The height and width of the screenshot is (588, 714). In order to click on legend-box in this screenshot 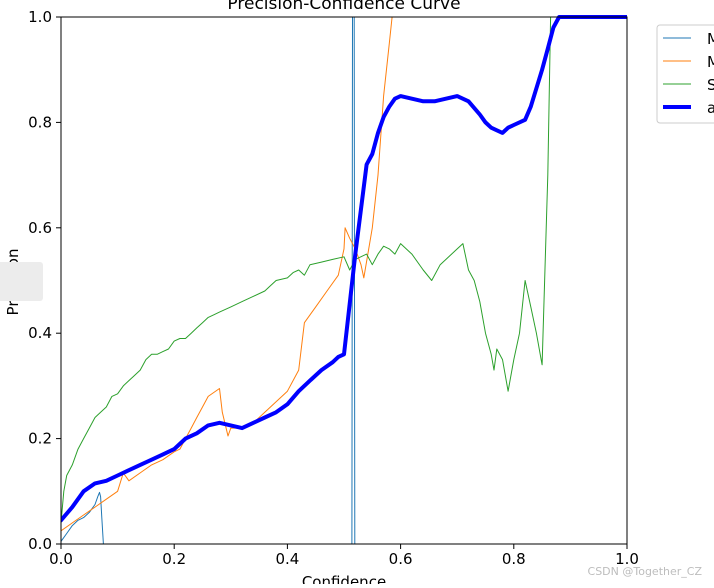, I will do `click(685, 74)`.